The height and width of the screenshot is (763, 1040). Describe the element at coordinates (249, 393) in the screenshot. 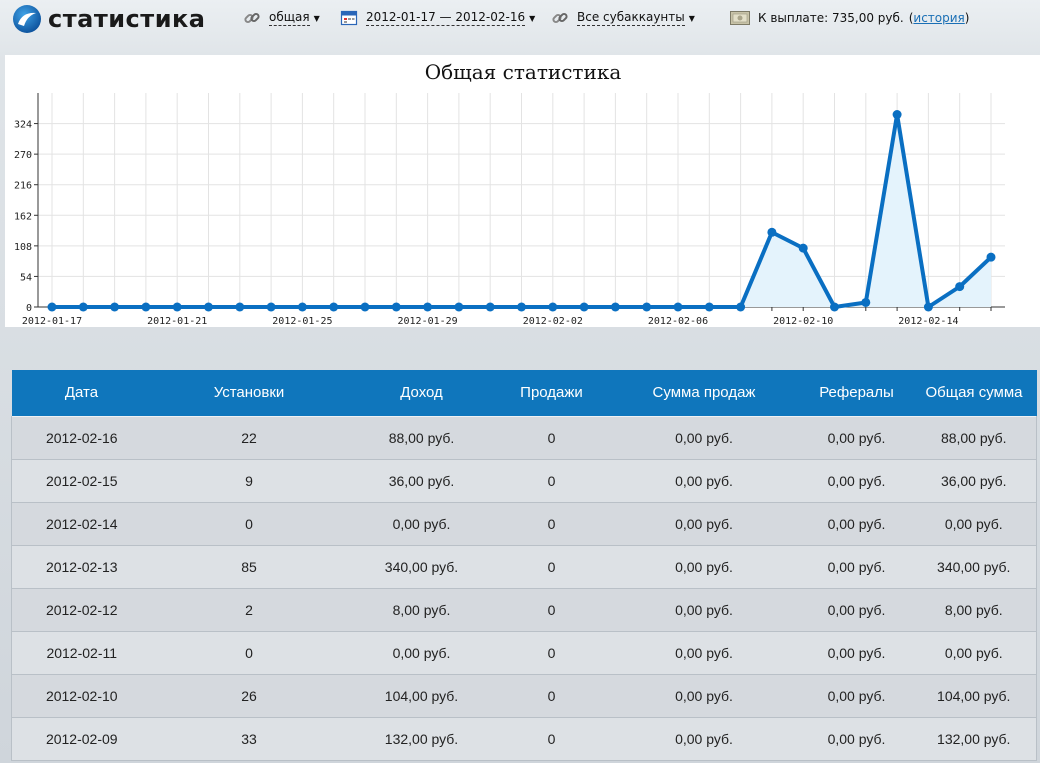

I see `column-header-installs: Установки` at that location.